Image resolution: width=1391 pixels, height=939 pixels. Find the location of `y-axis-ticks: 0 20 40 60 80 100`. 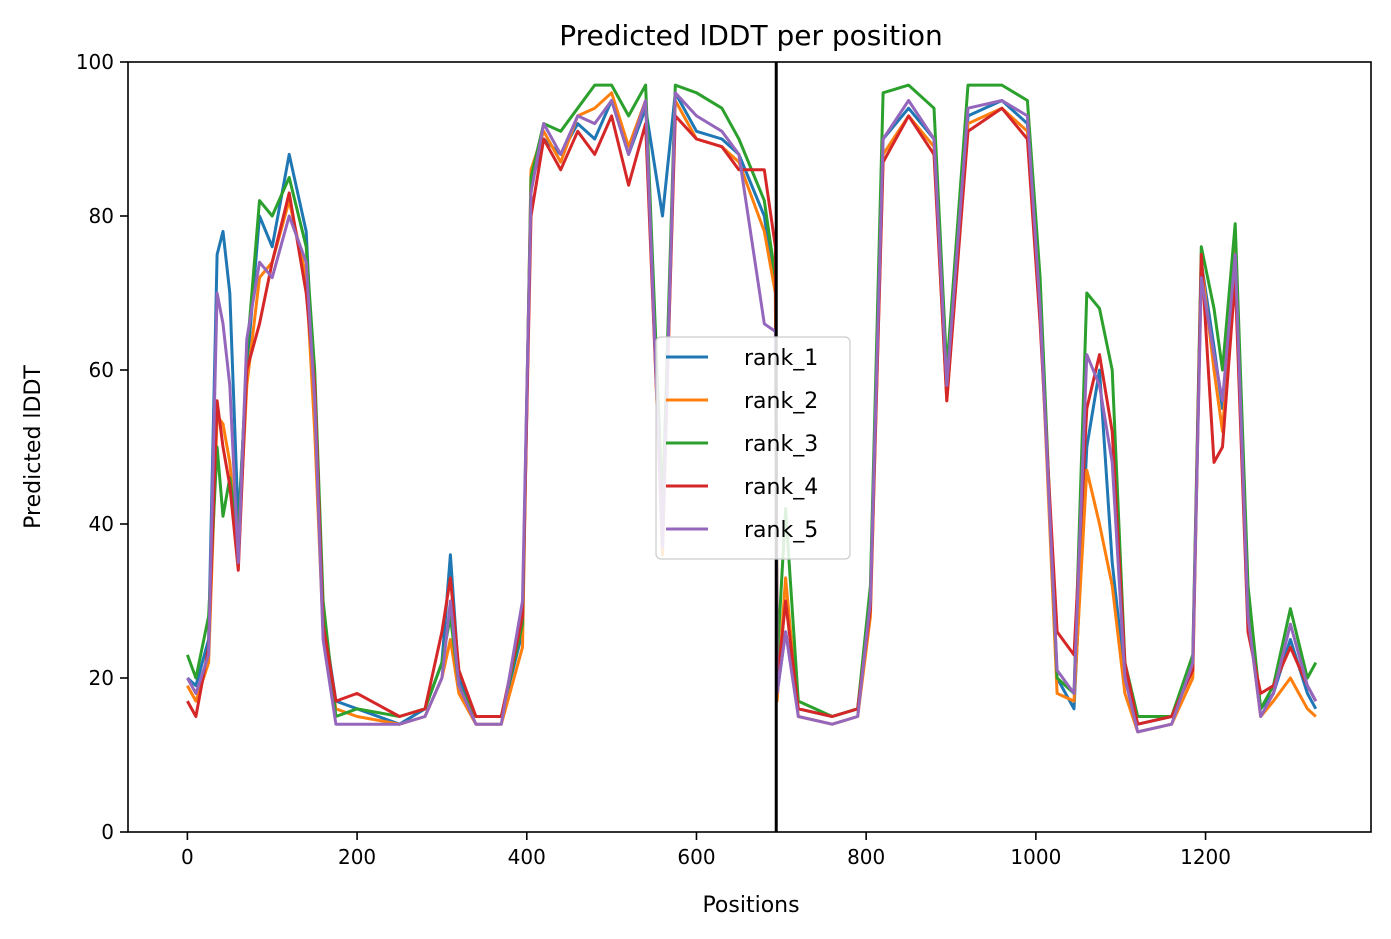

y-axis-ticks: 0 20 40 60 80 100 is located at coordinates (102, 447).